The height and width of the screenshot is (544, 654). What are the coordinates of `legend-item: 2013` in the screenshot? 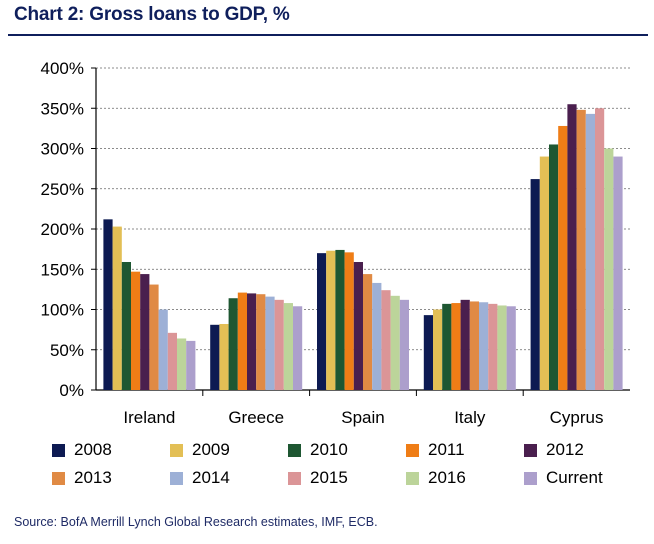 It's located at (82, 478).